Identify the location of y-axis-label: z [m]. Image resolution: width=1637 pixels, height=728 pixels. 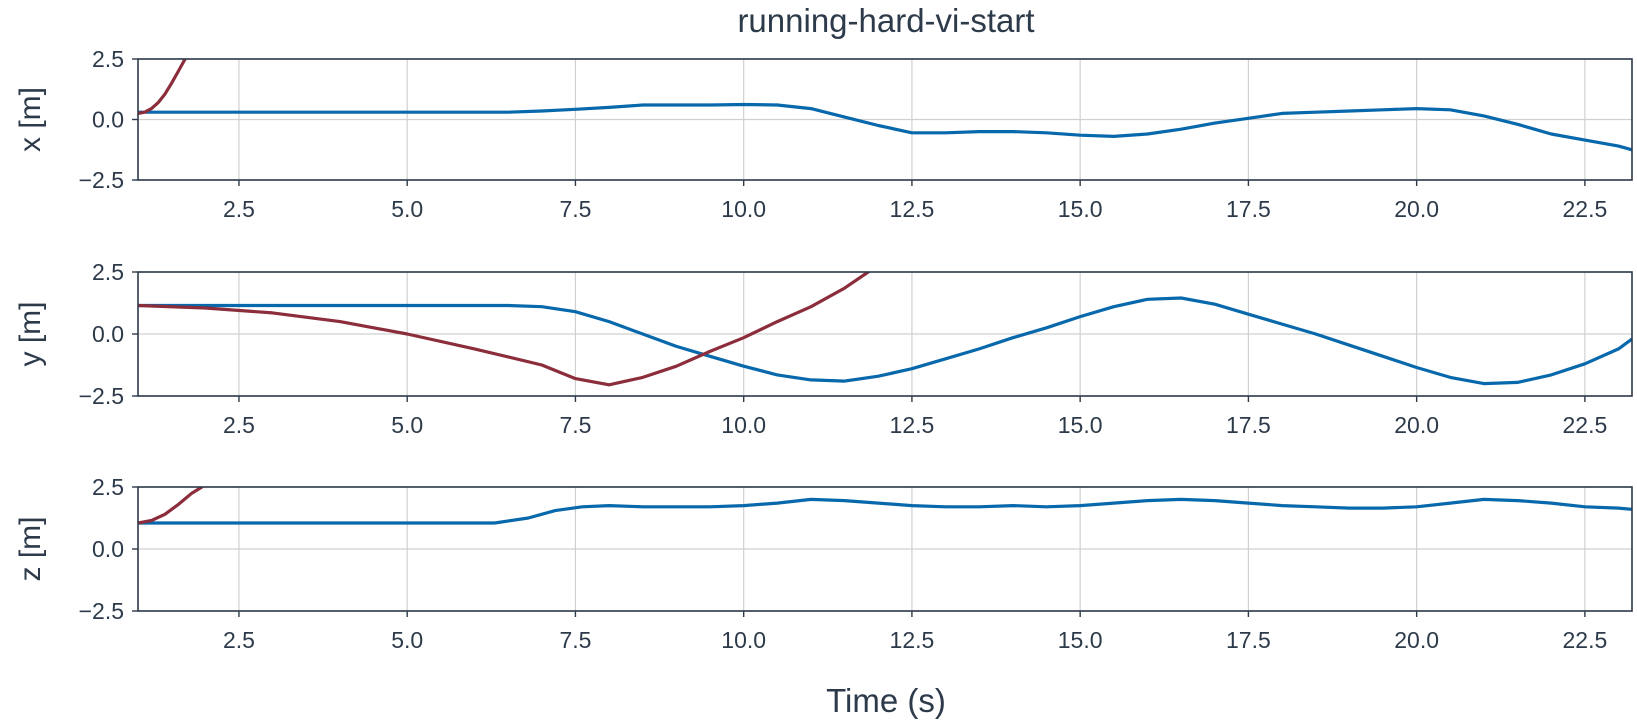
(30, 549).